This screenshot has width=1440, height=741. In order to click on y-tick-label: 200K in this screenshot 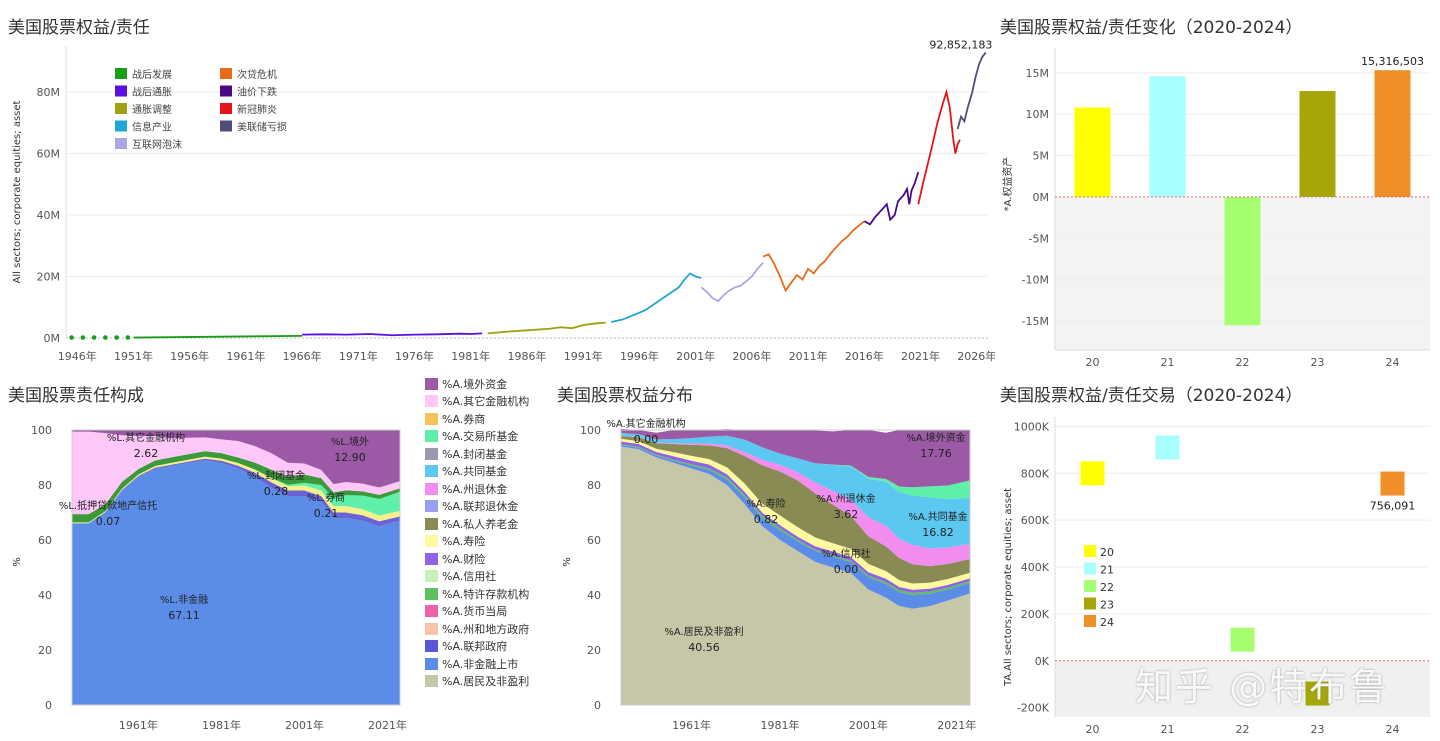, I will do `click(1035, 614)`.